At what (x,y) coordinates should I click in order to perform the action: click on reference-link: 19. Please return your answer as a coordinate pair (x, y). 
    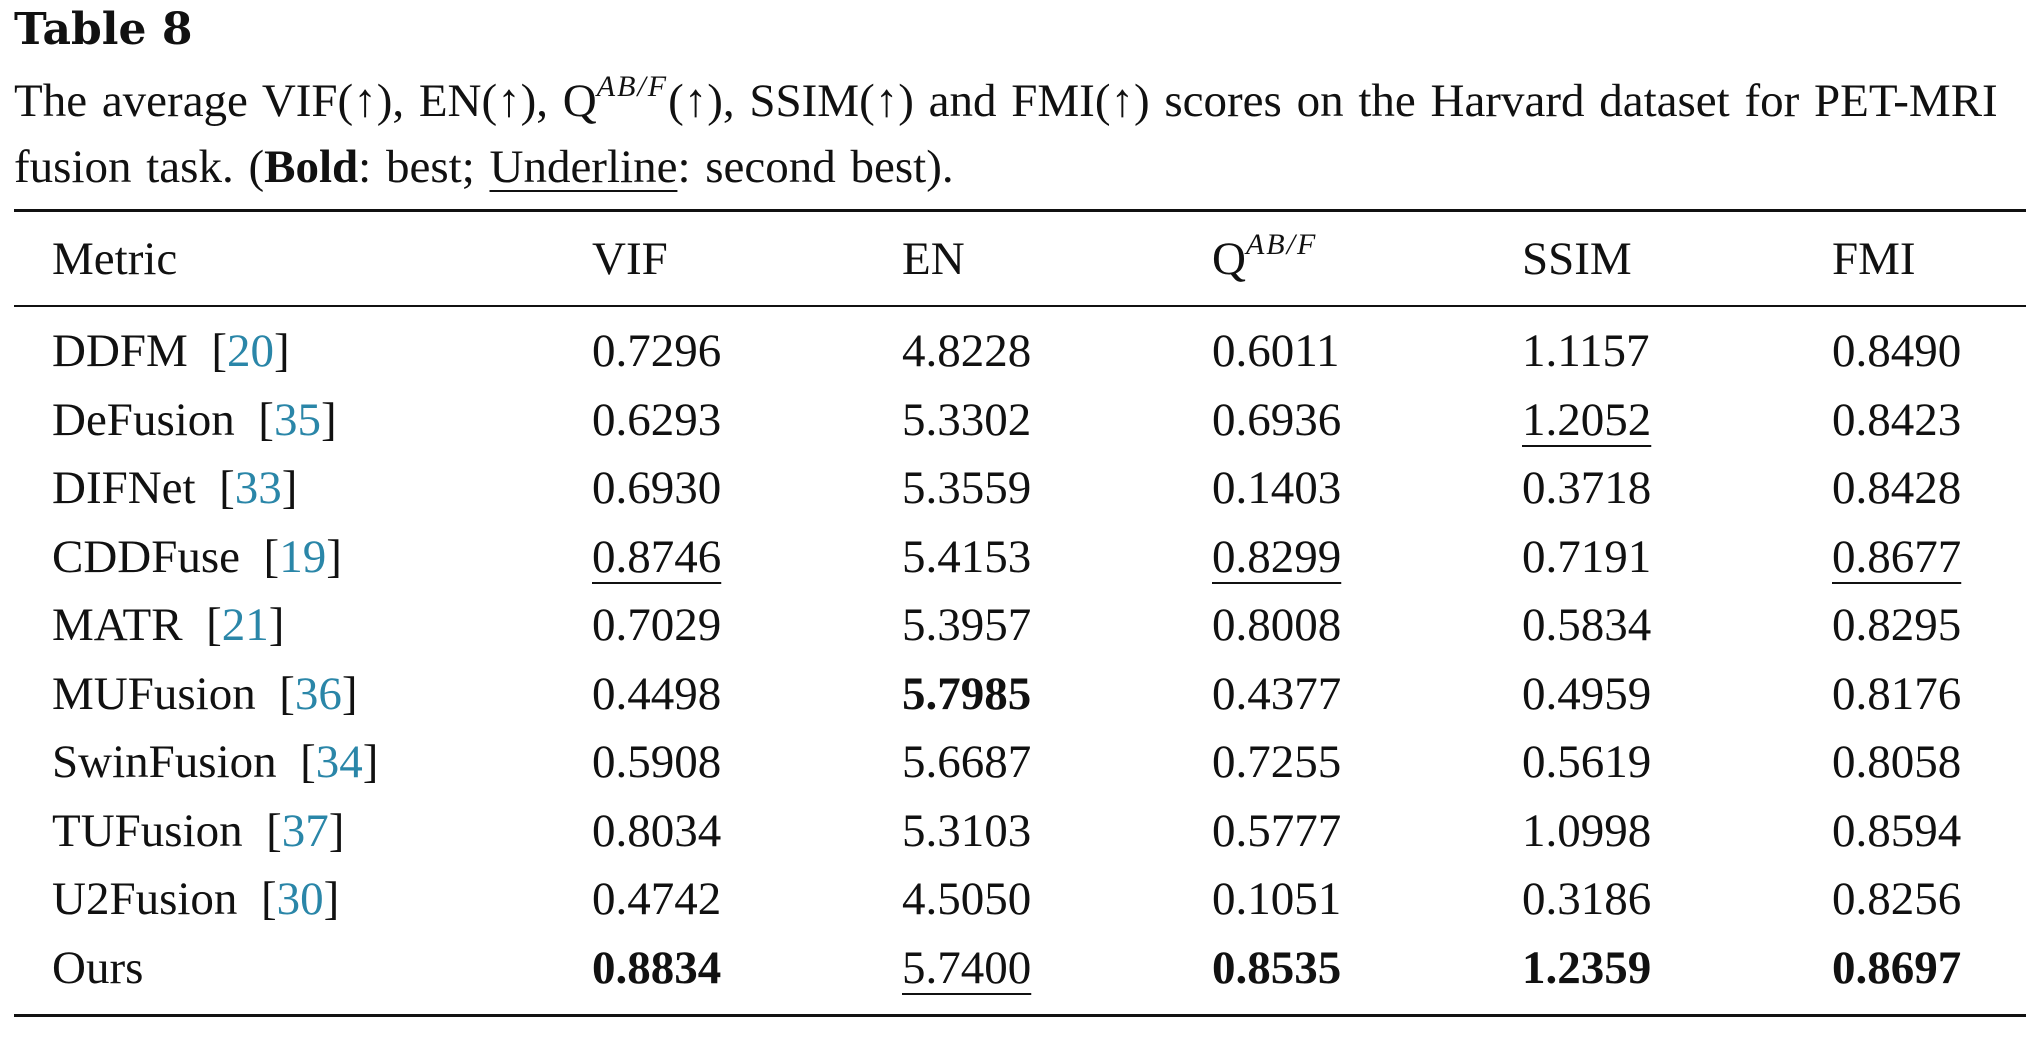
    Looking at the image, I should click on (303, 556).